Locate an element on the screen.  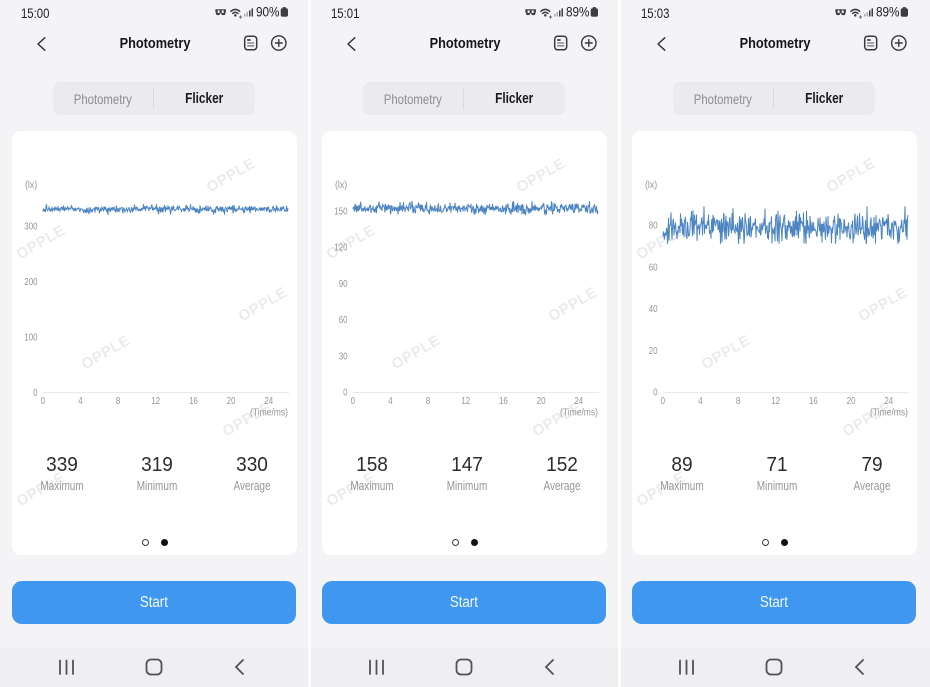
svg-text: 100 is located at coordinates (31, 338).